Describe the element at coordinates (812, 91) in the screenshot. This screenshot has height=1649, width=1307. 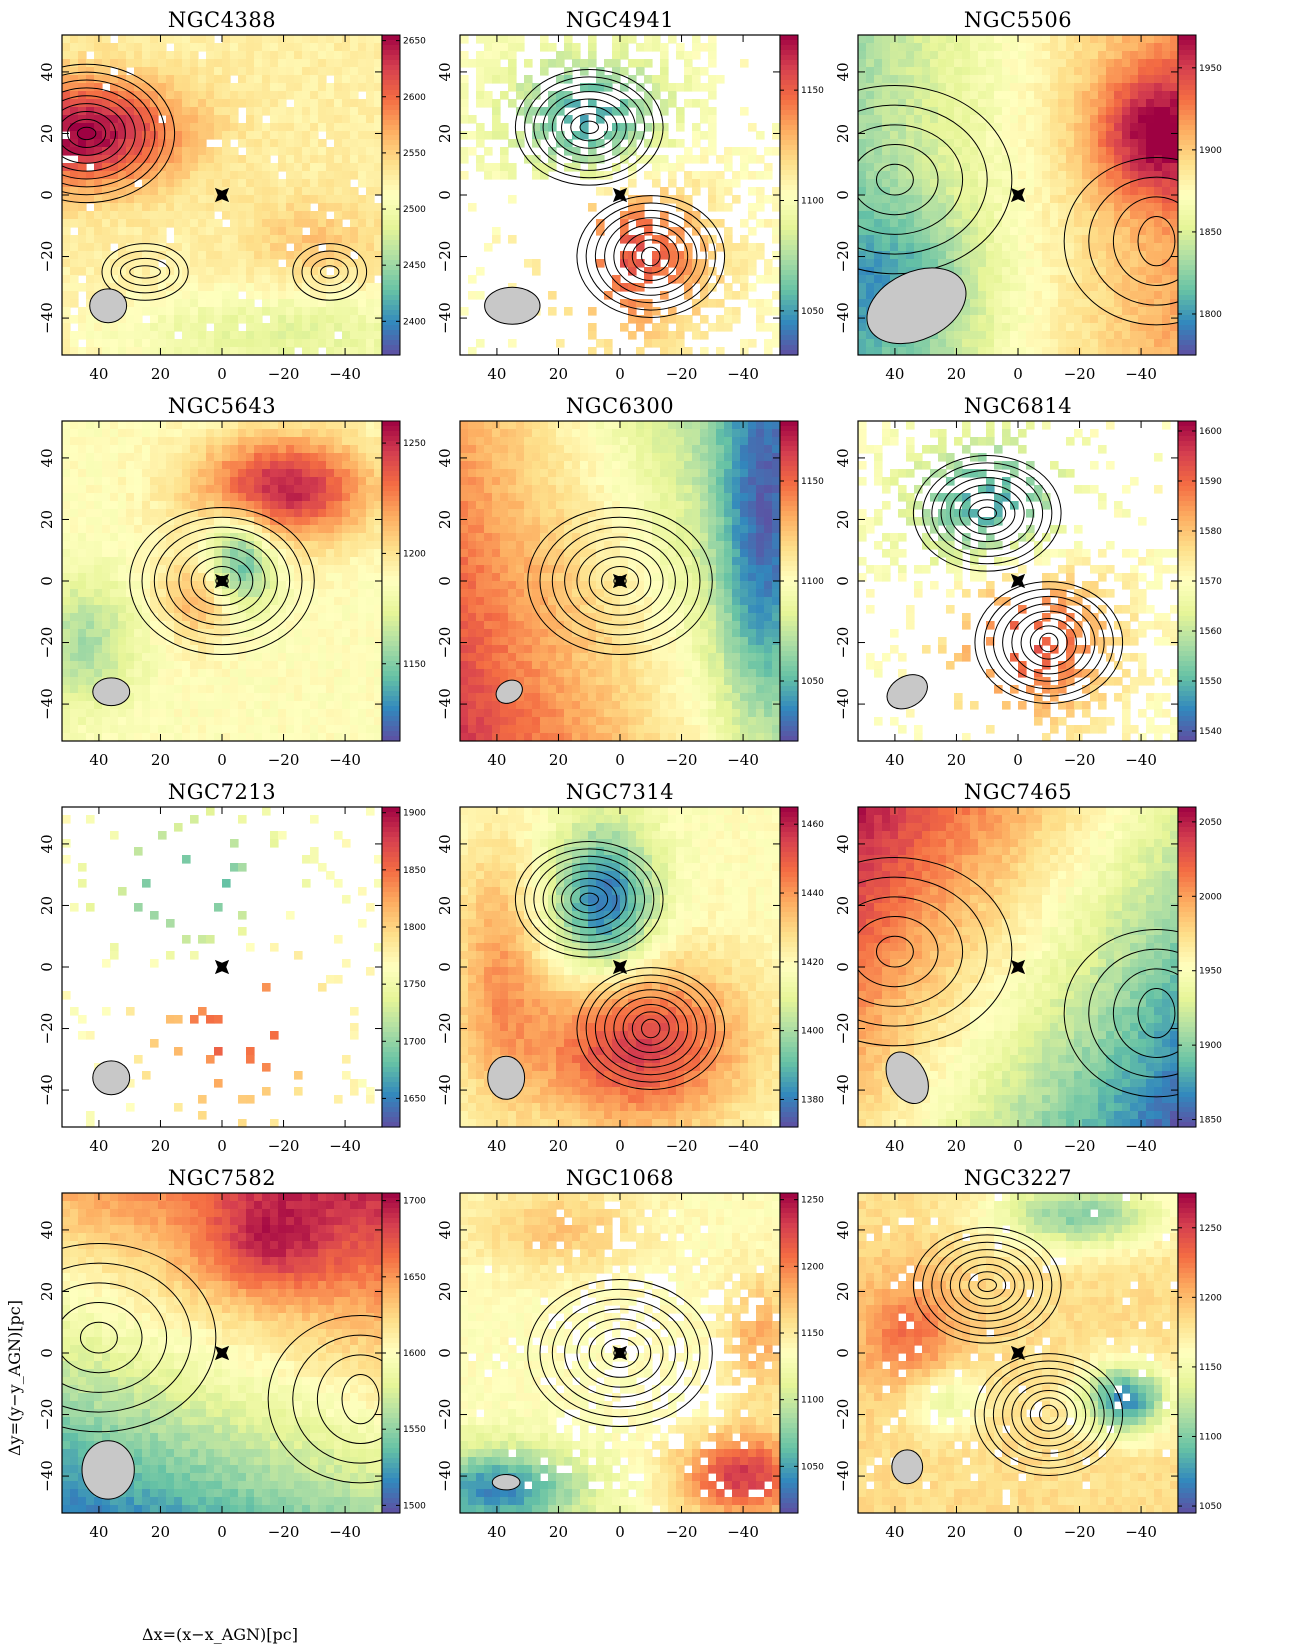
I see `colorbar-tick-label: 1150` at that location.